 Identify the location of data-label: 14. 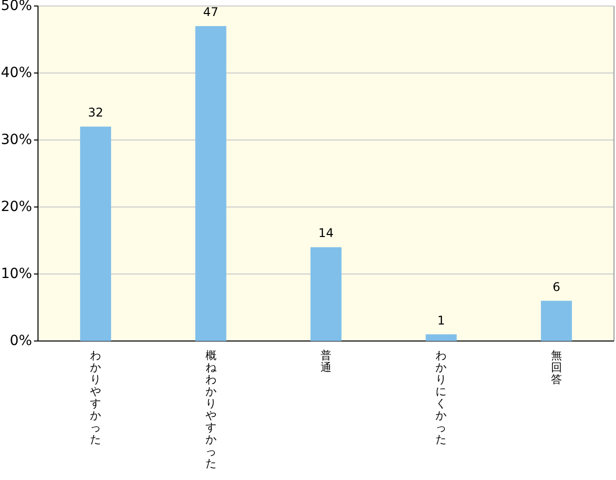
(326, 233).